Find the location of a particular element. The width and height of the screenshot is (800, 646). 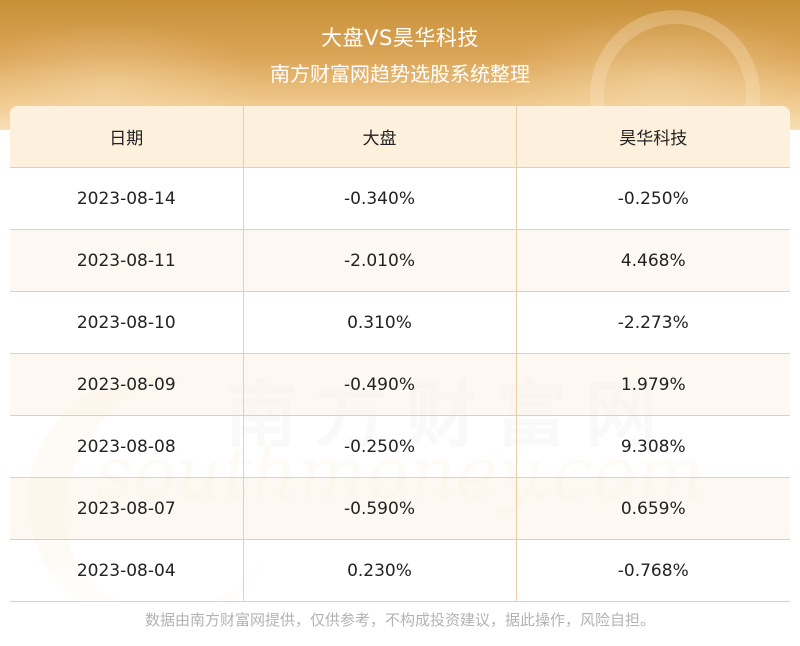

cell-stock: -0.768% is located at coordinates (653, 570).